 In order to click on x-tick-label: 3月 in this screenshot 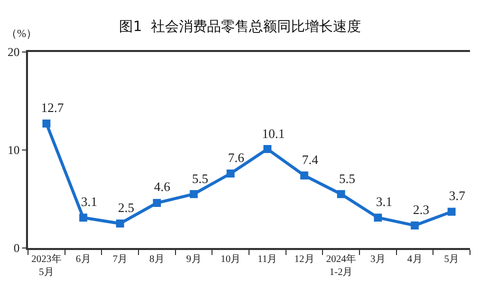, I will do `click(378, 259)`.